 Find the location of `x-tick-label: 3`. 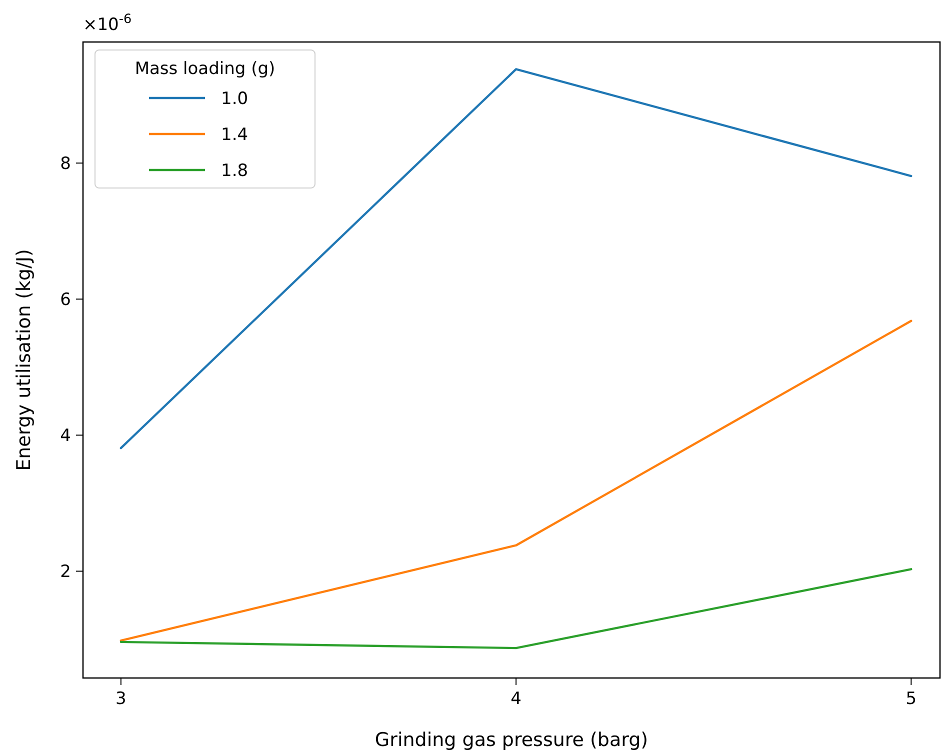

x-tick-label: 3 is located at coordinates (121, 699).